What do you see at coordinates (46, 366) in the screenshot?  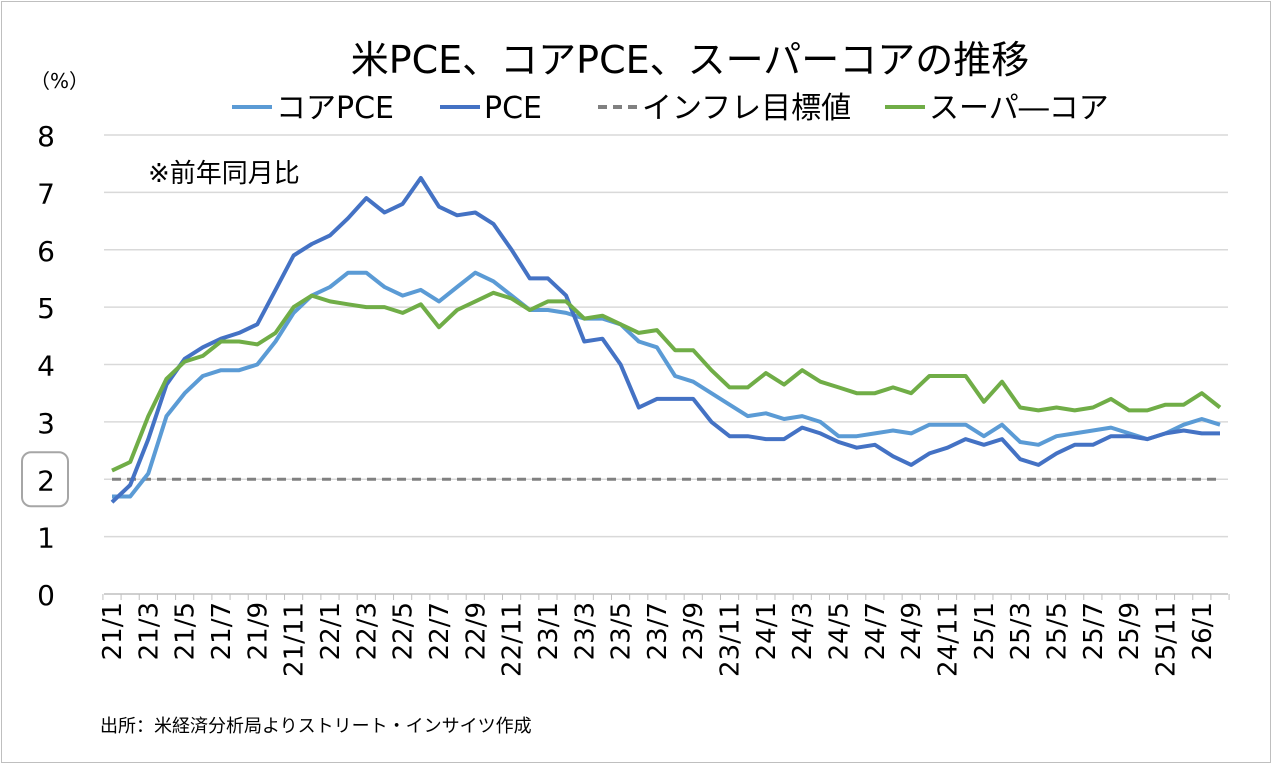 I see `y-tick-label: 4` at bounding box center [46, 366].